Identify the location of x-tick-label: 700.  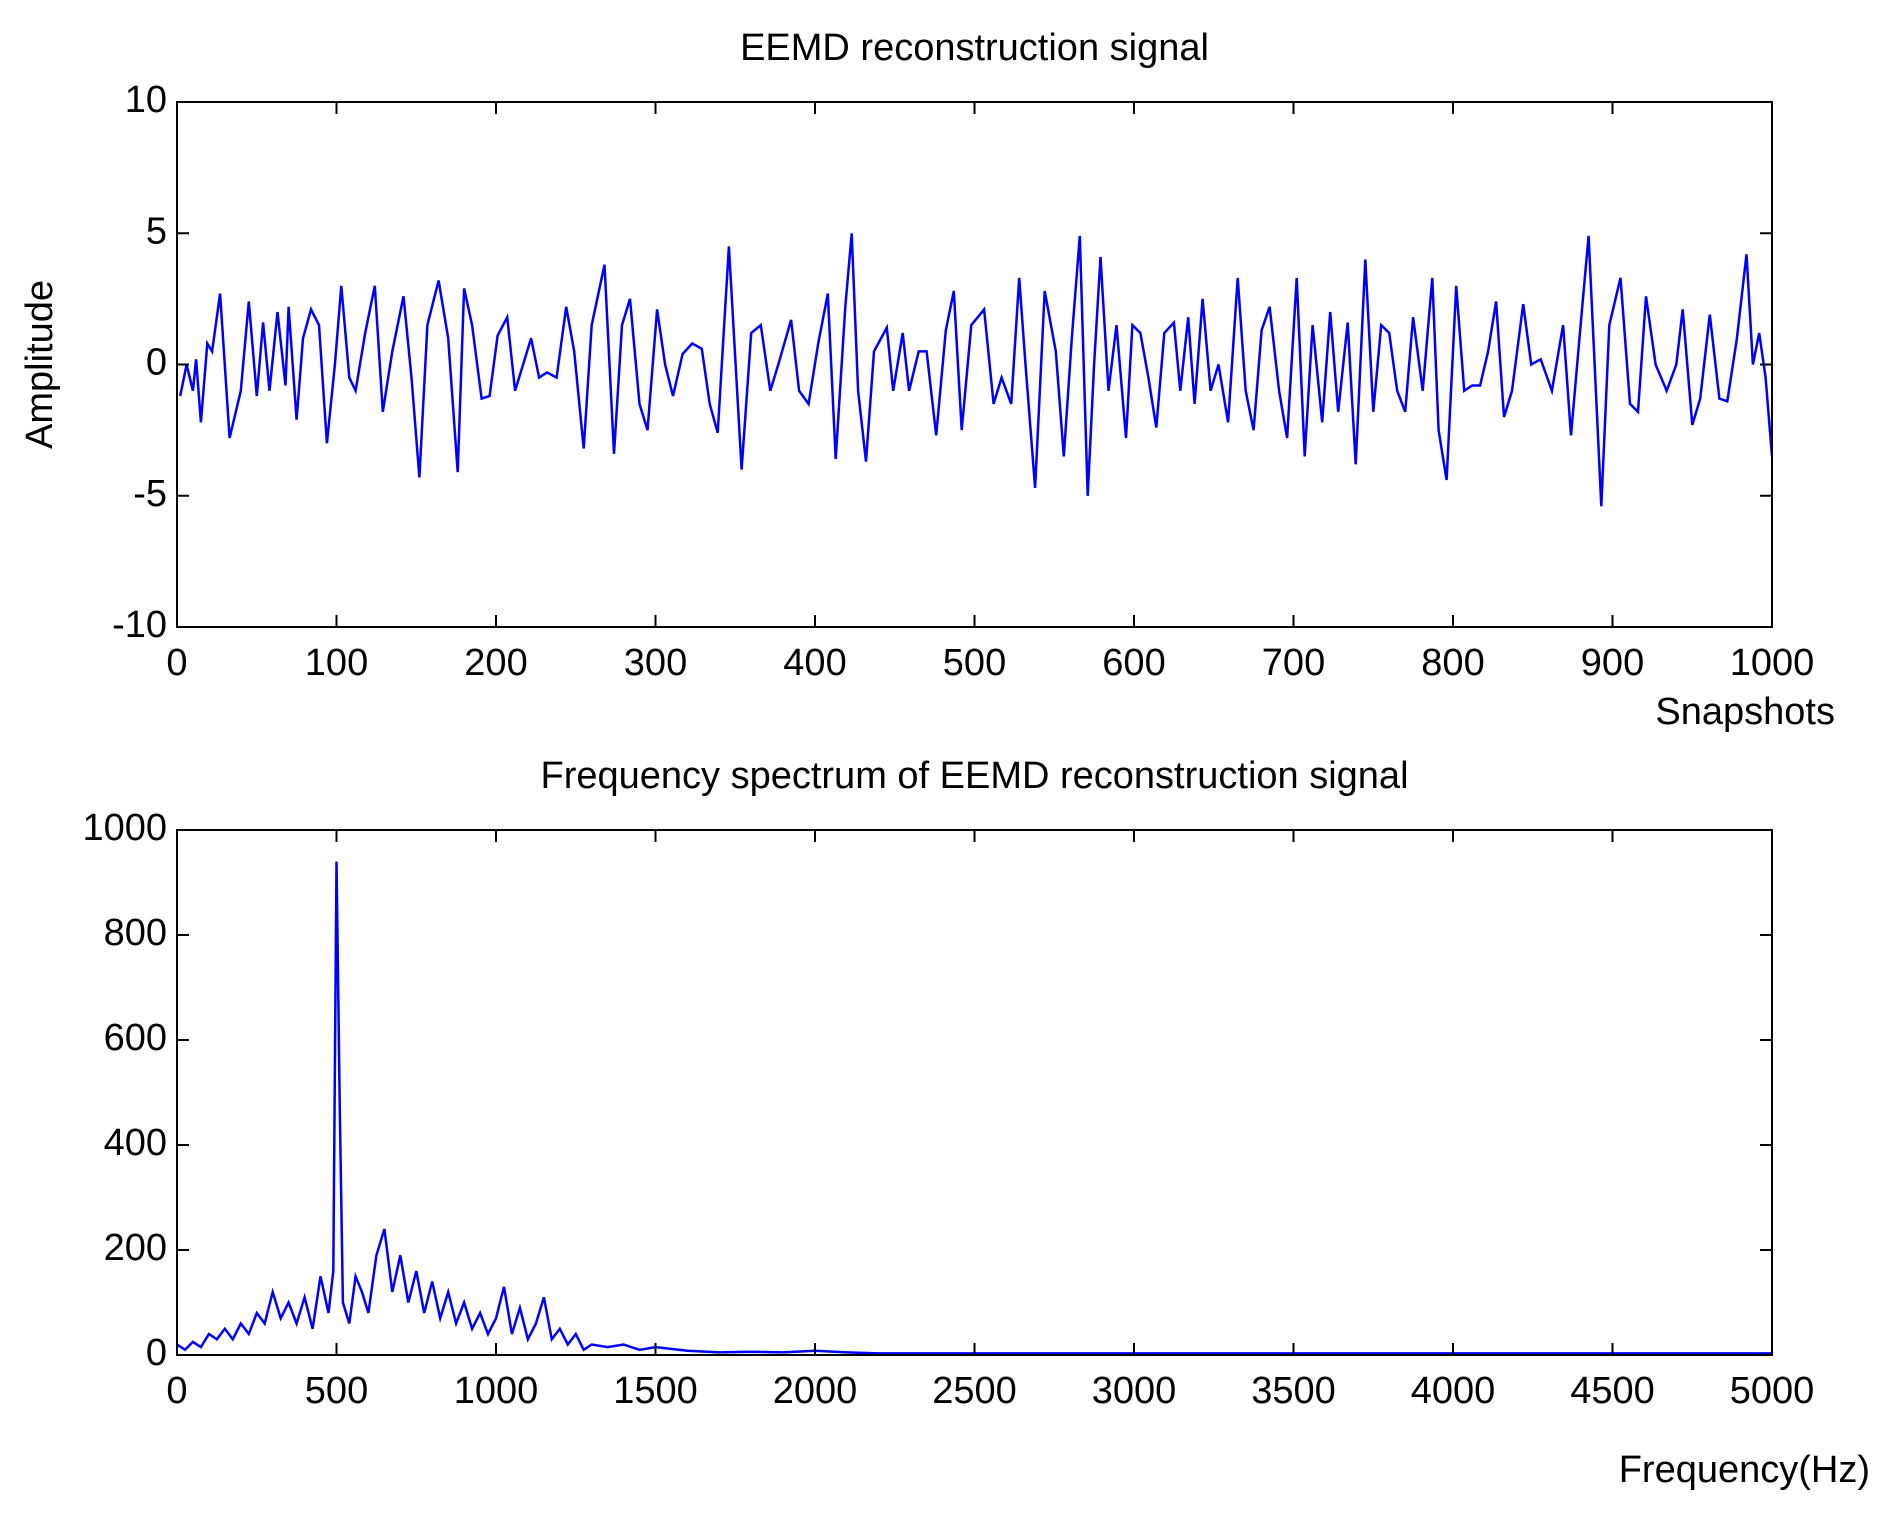
(1293, 663).